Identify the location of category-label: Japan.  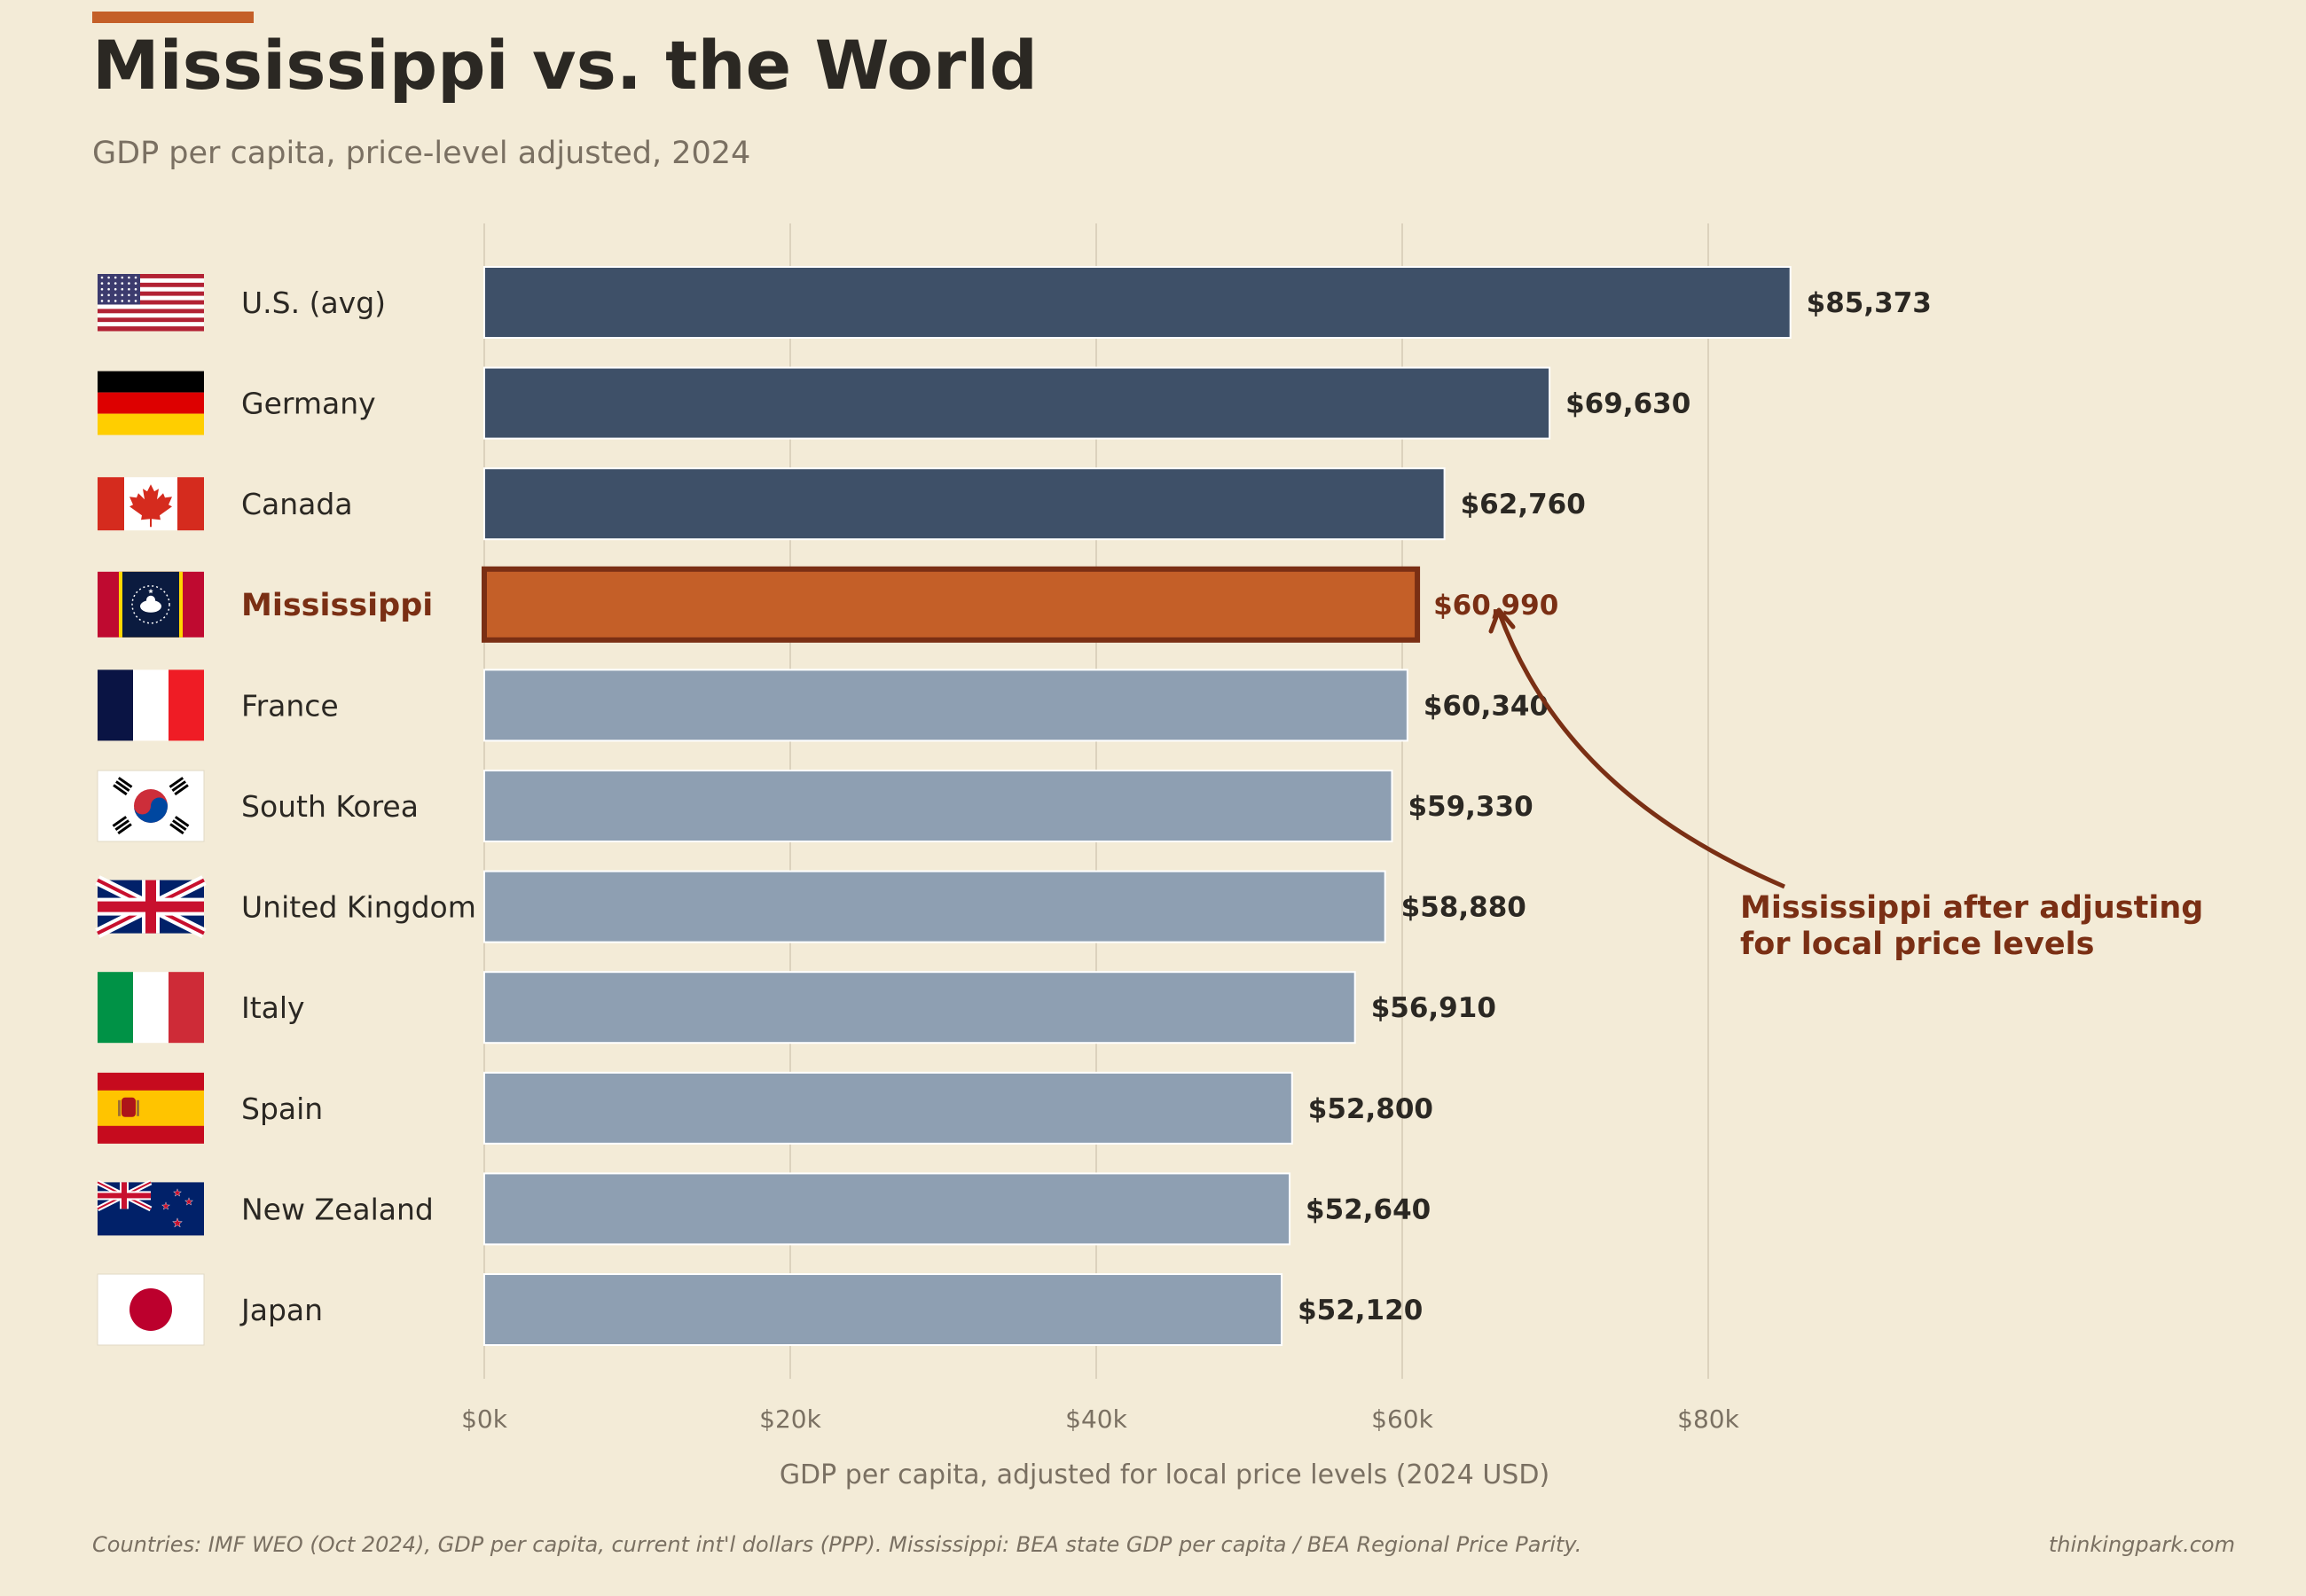
(281, 1310).